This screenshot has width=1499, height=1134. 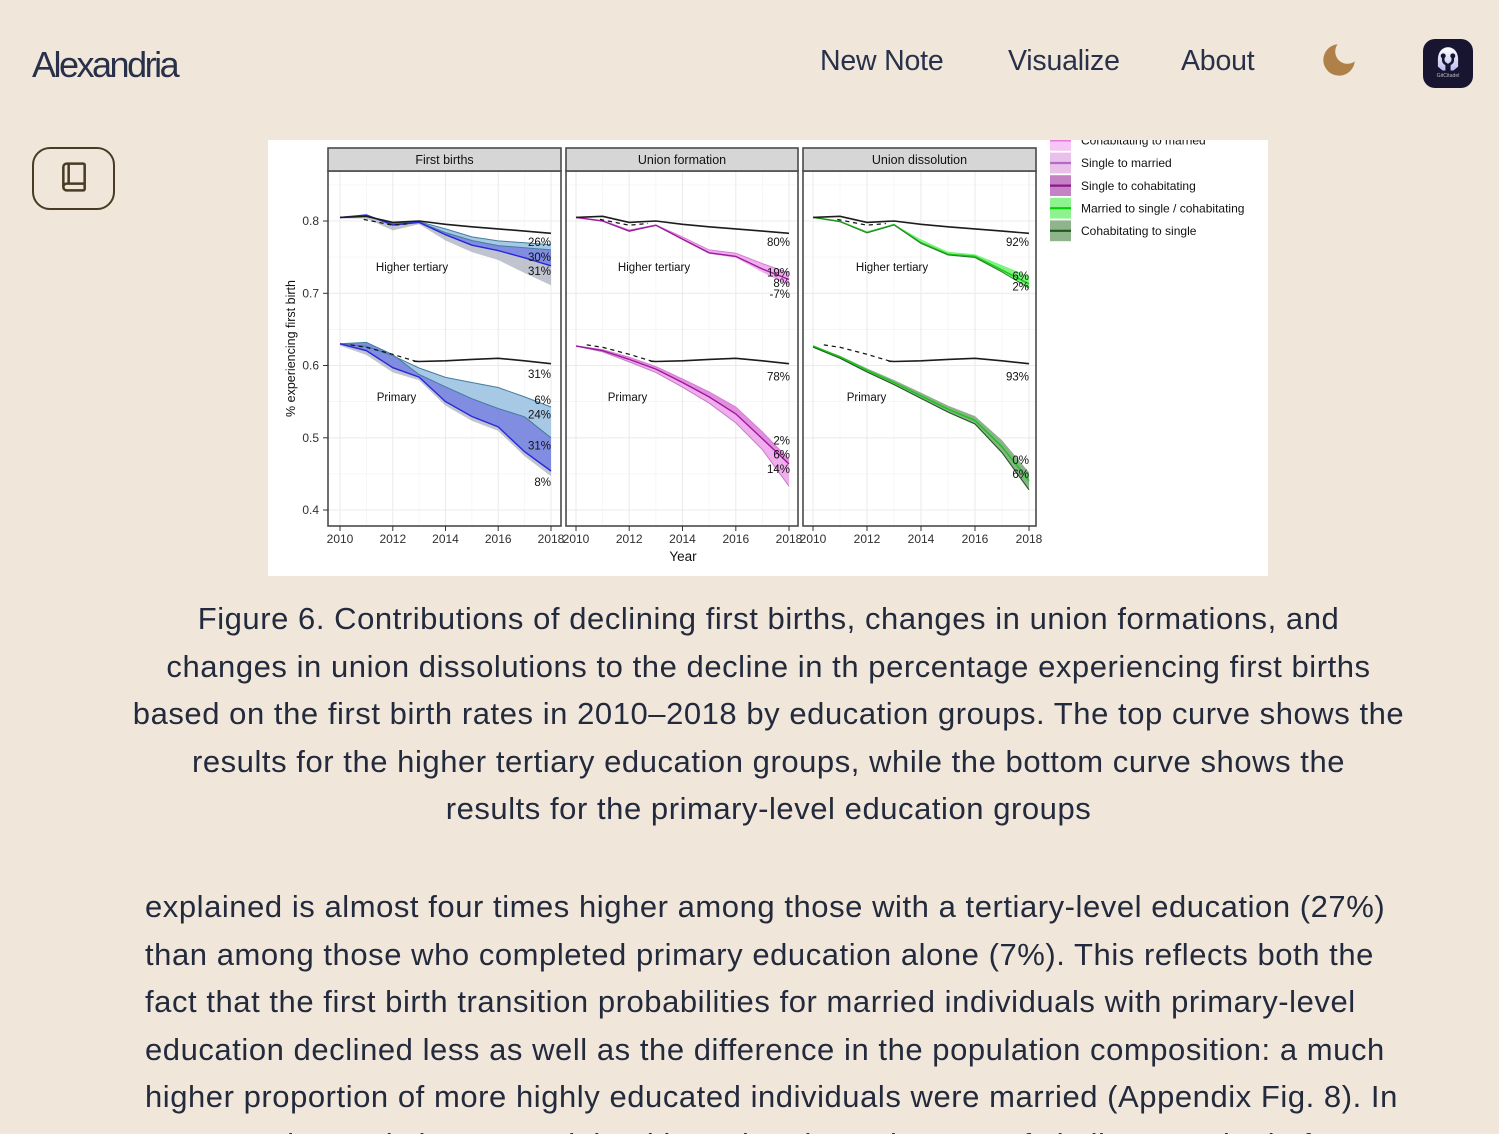 What do you see at coordinates (780, 295) in the screenshot?
I see `svg-text: -7%` at bounding box center [780, 295].